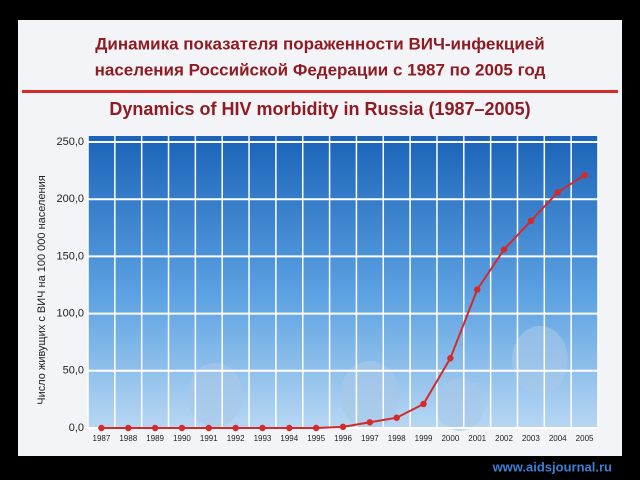 This screenshot has width=640, height=480. Describe the element at coordinates (585, 438) in the screenshot. I see `x-tick-label: 2005` at that location.